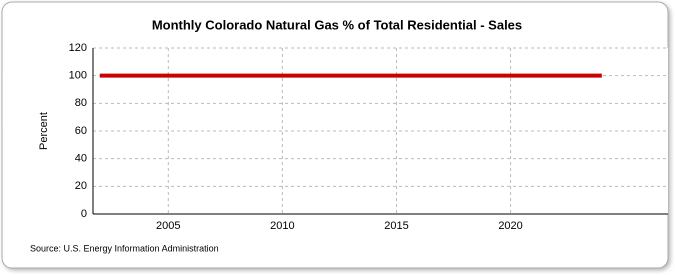 This screenshot has height=275, width=675. What do you see at coordinates (78, 48) in the screenshot?
I see `y-tick-label: 120` at bounding box center [78, 48].